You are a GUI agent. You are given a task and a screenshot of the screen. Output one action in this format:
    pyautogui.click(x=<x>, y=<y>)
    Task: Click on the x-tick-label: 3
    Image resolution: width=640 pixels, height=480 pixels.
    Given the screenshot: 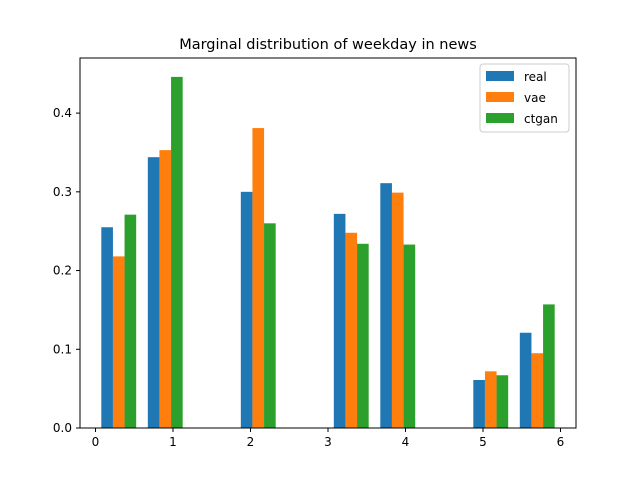 What is the action you would take?
    pyautogui.click(x=328, y=442)
    